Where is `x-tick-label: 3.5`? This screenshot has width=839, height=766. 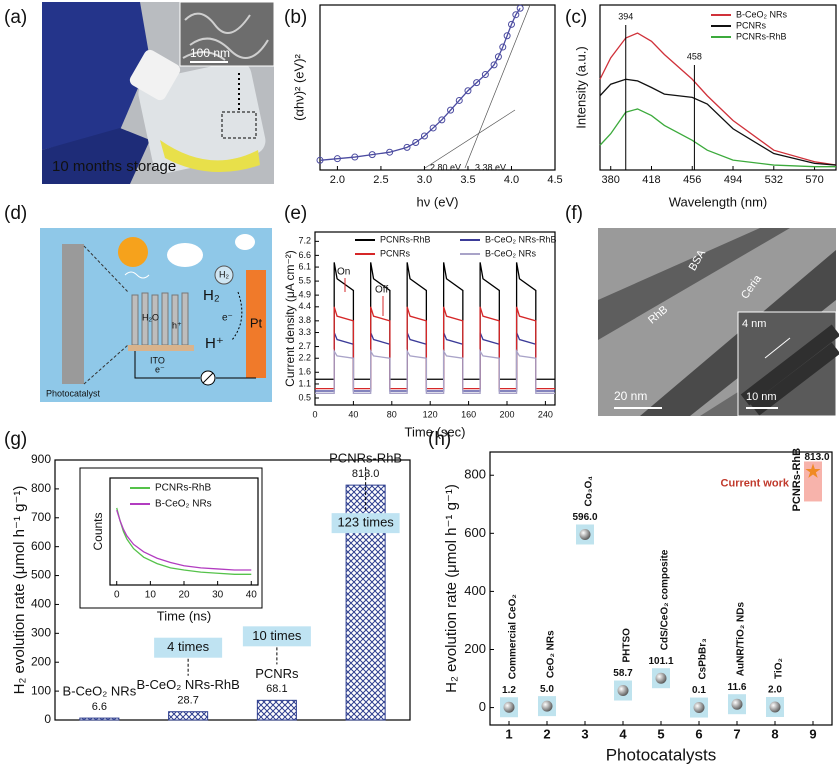 x-tick-label: 3.5 is located at coordinates (467, 180).